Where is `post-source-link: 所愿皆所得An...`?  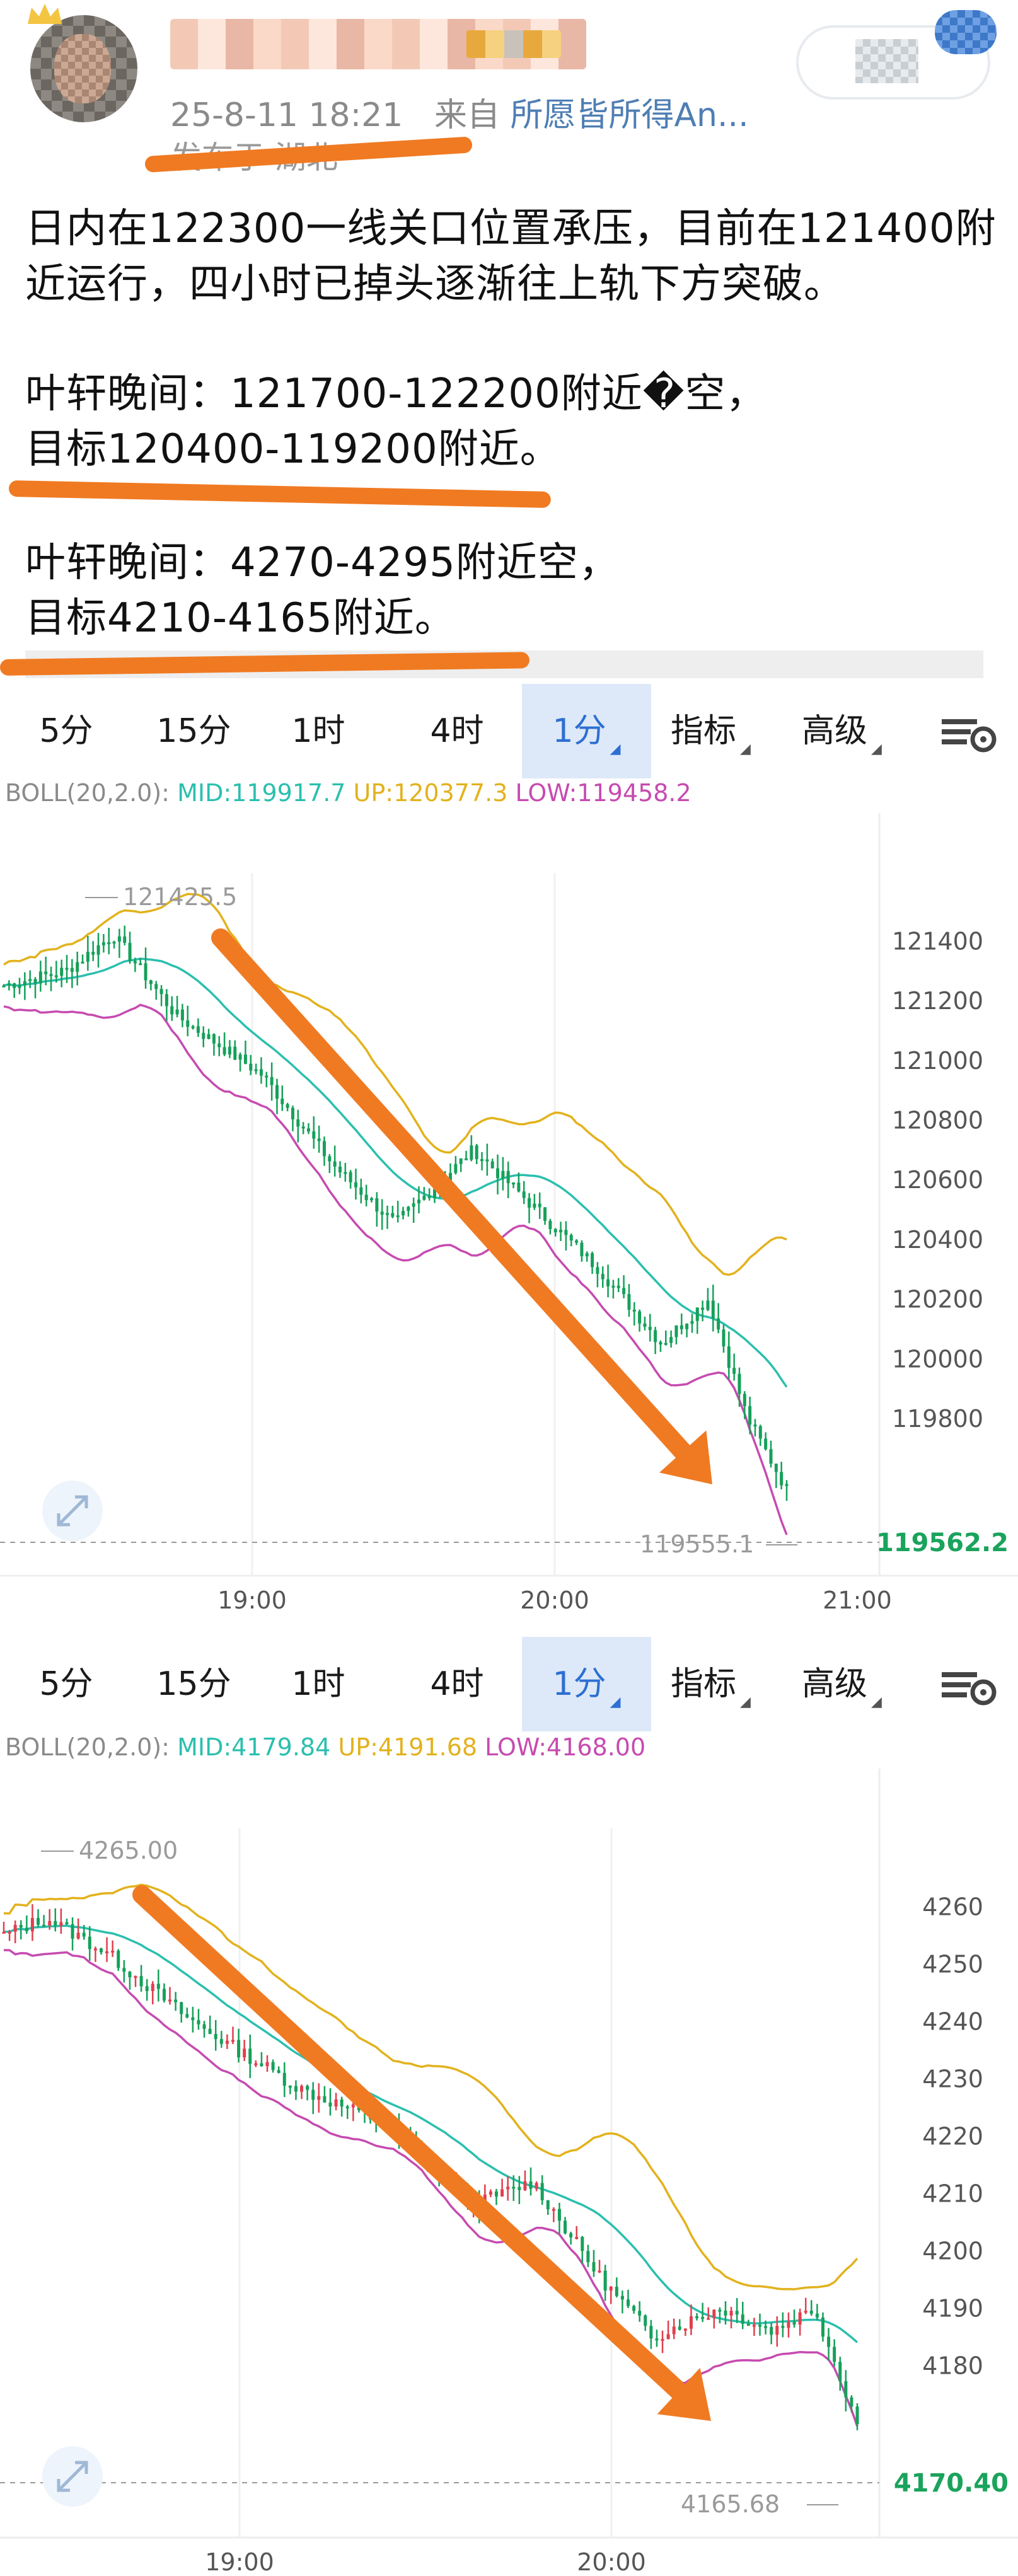
post-source-link: 所愿皆所得An... is located at coordinates (630, 115).